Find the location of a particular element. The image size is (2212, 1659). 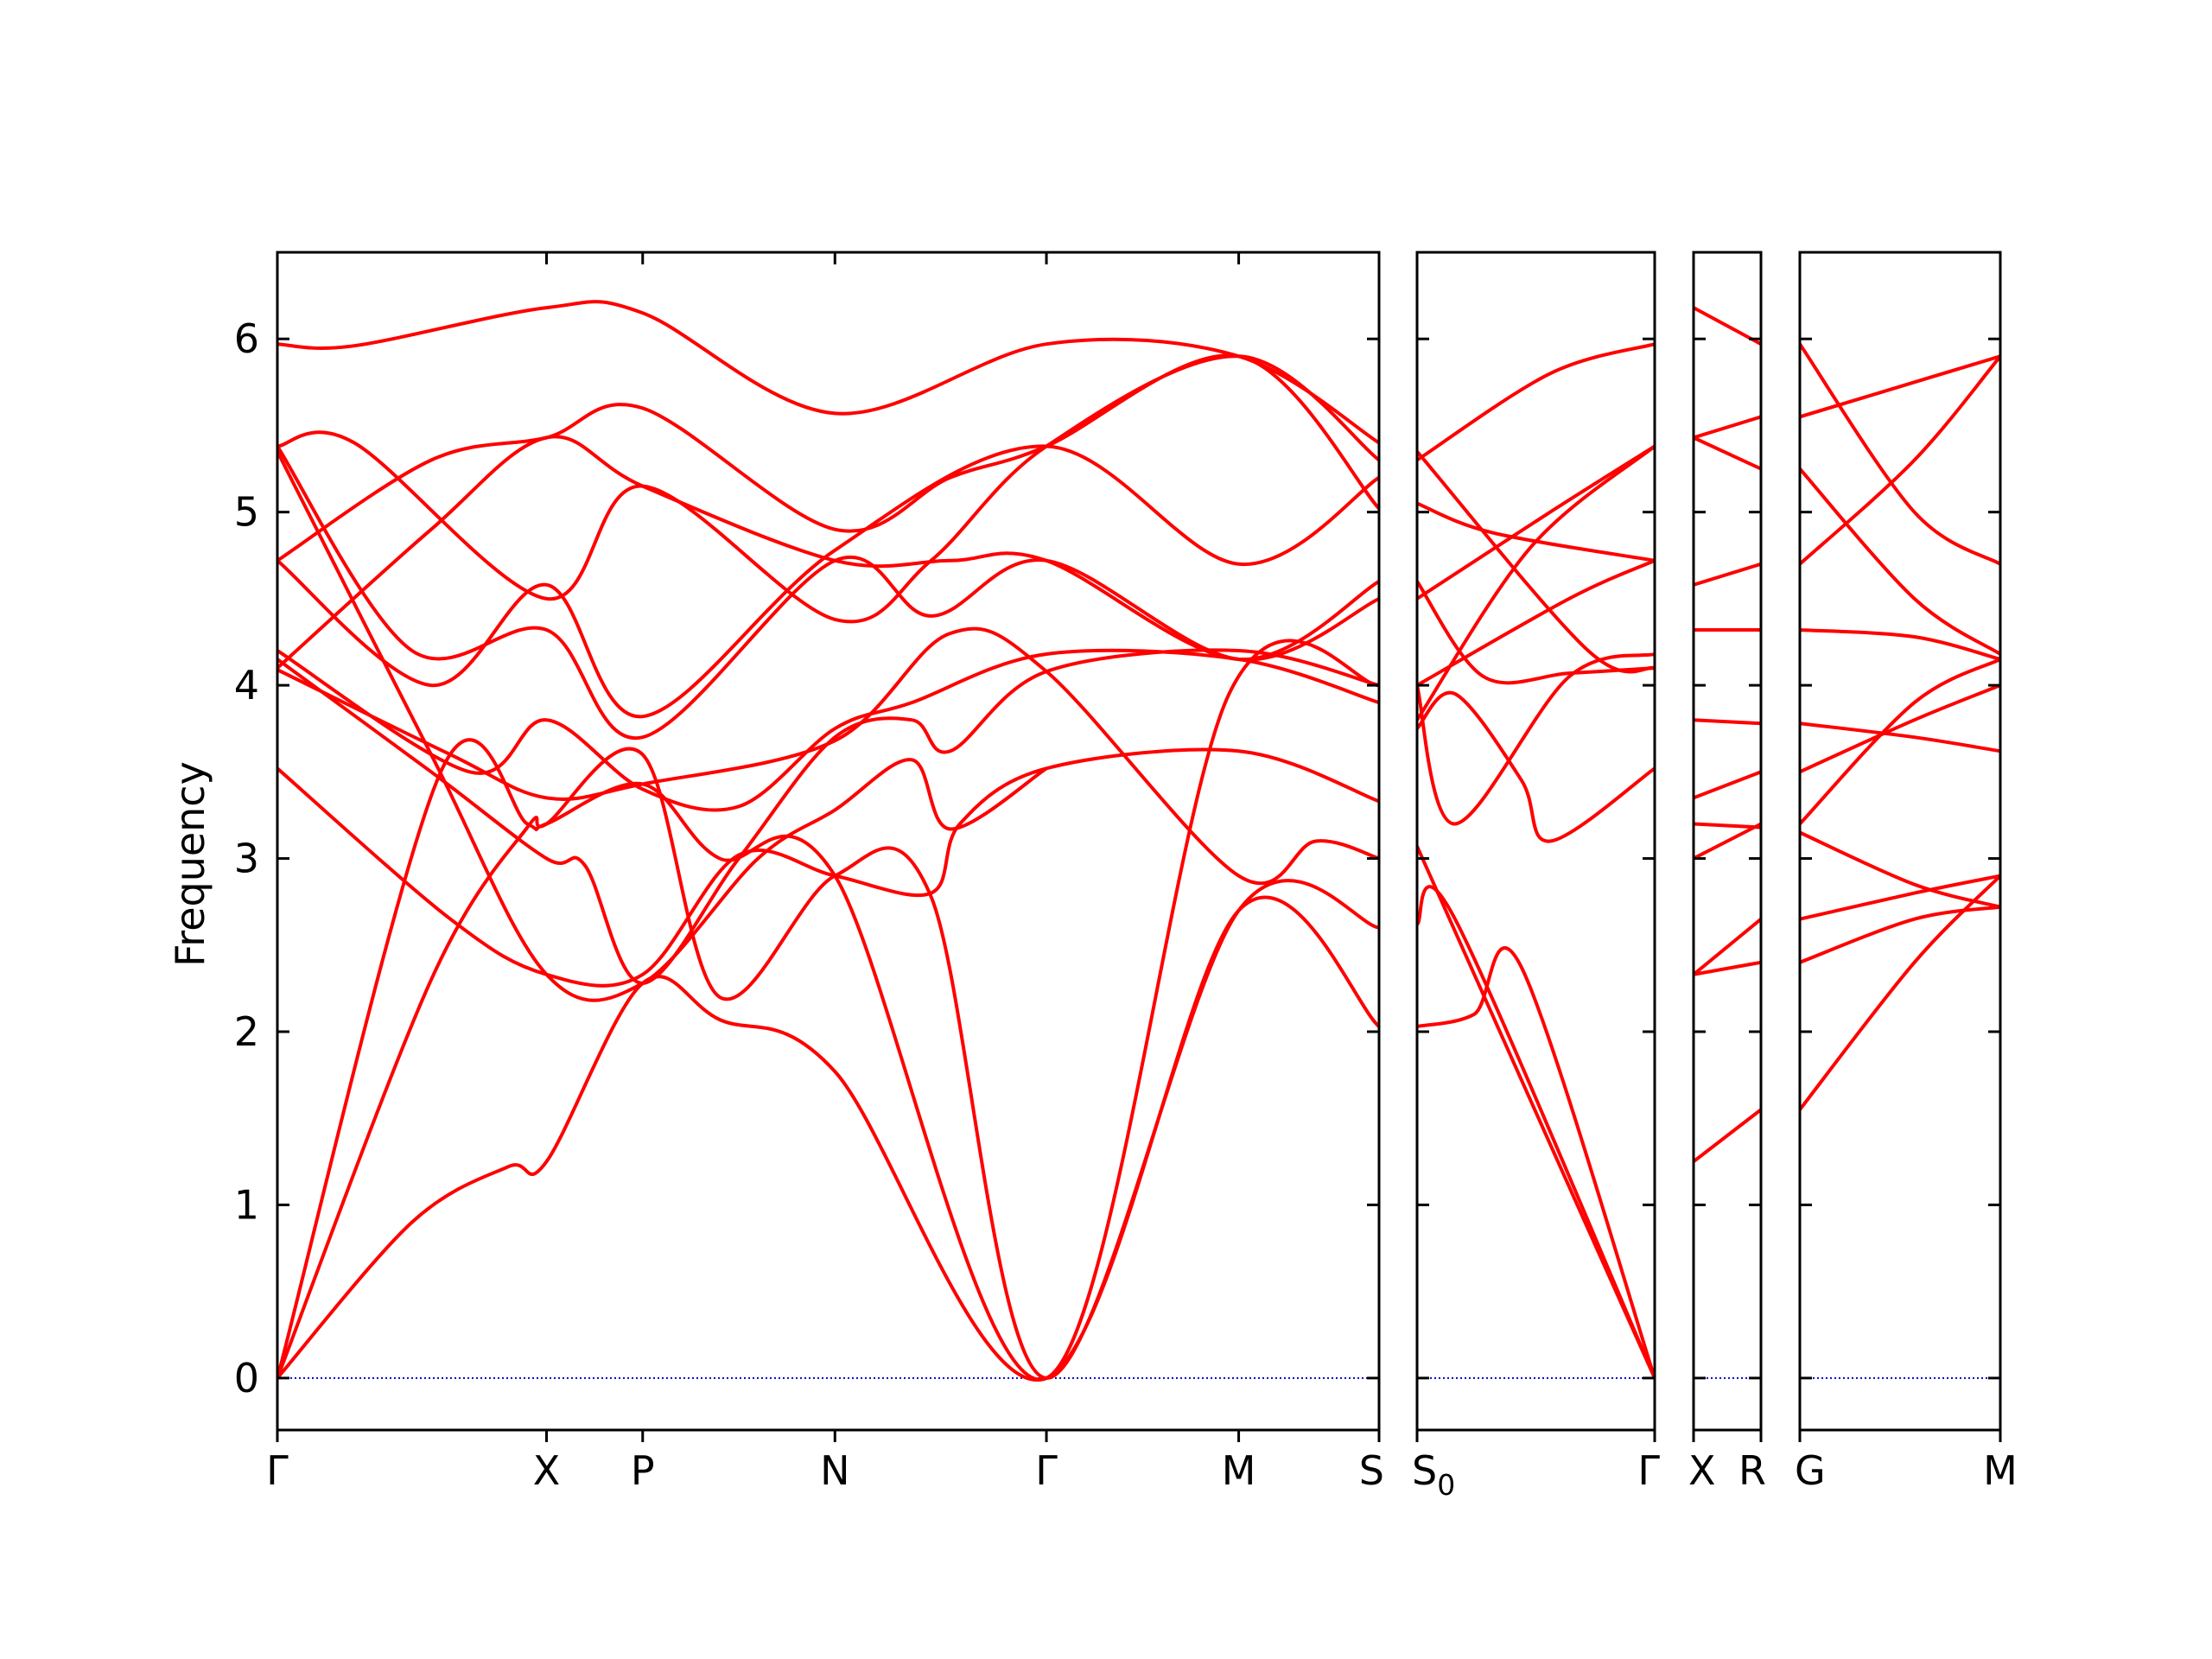

x-tick-label: S0 is located at coordinates (1433, 1474).